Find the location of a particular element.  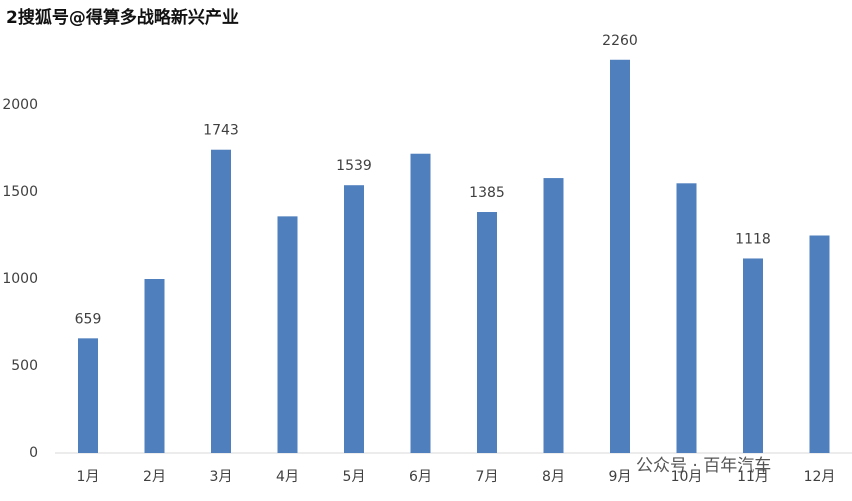

x-tick-label: 1月 is located at coordinates (88, 477).